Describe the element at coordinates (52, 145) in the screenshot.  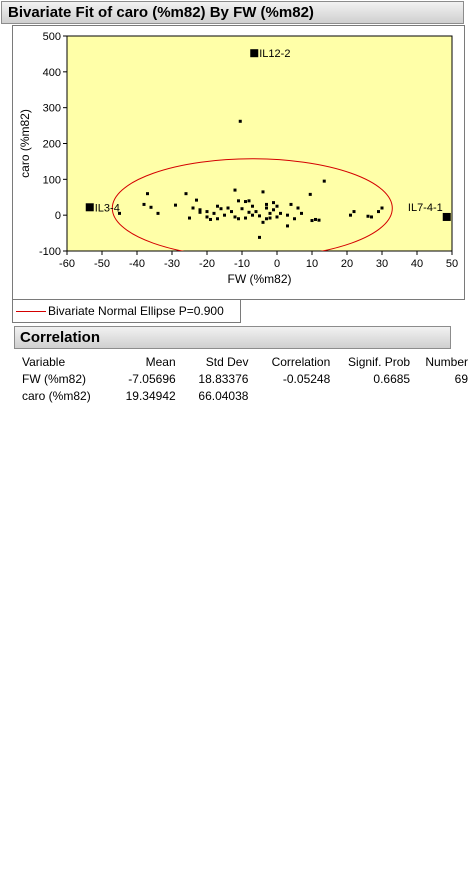
I see `y-tick-label: 200` at that location.